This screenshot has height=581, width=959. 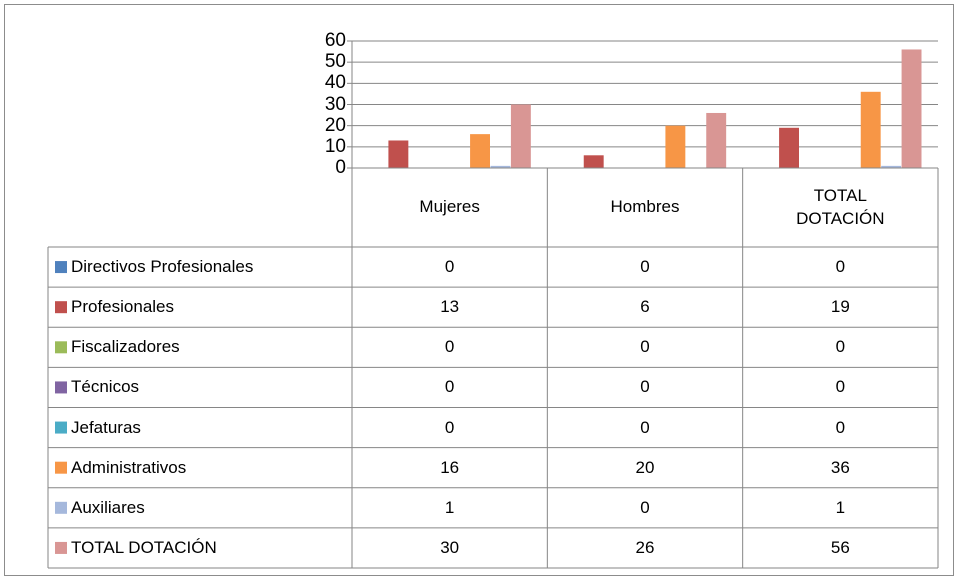 I want to click on x-tick-label: Hombres, so click(x=644, y=207).